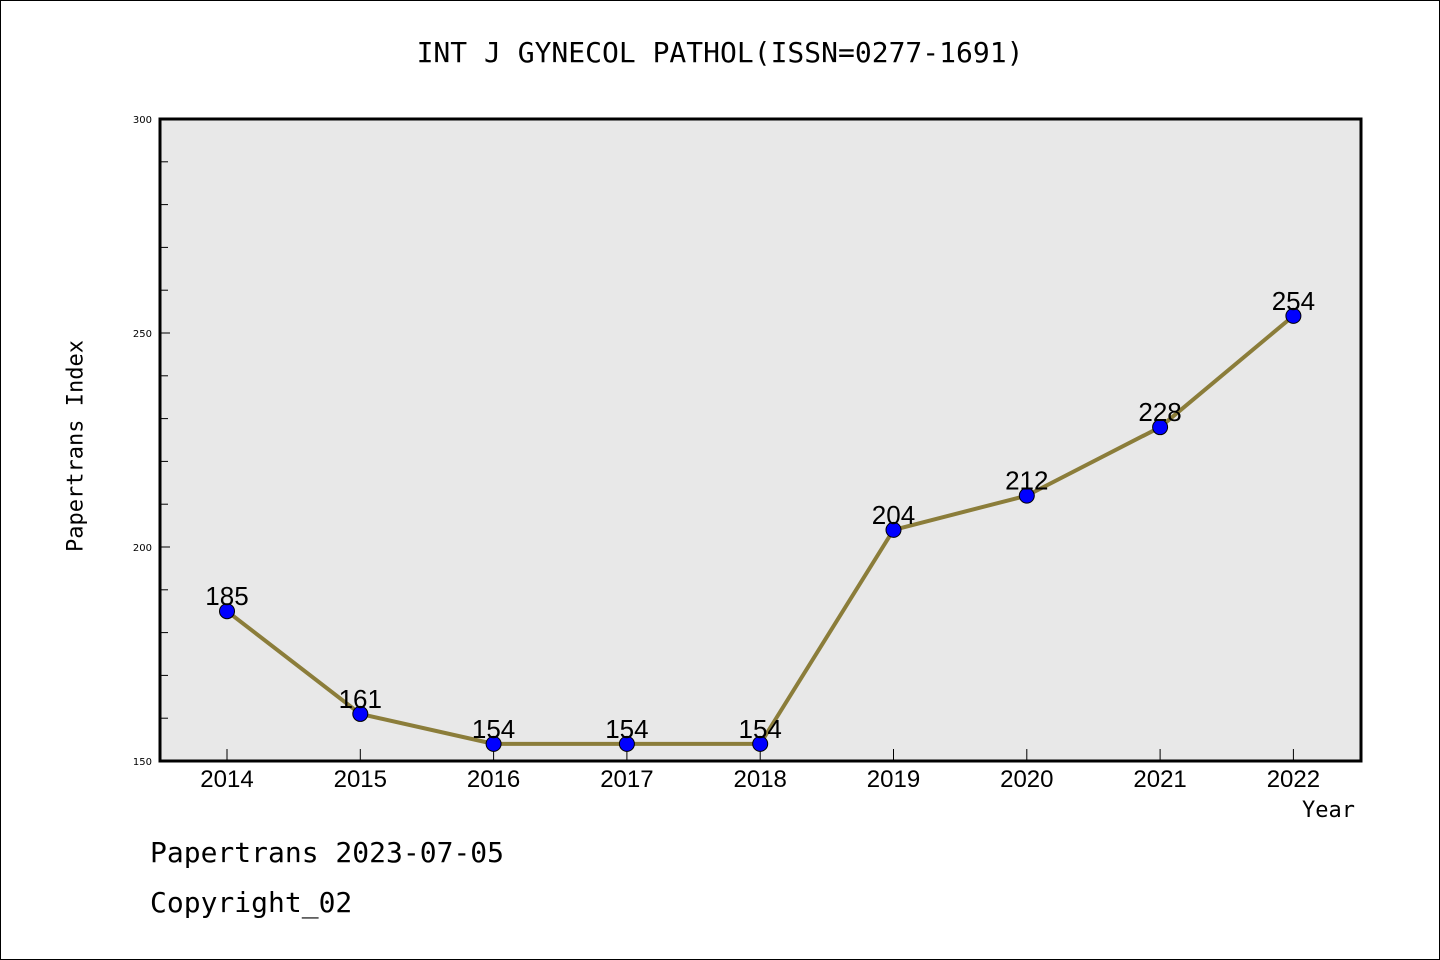 The width and height of the screenshot is (1440, 960). What do you see at coordinates (226, 779) in the screenshot?
I see `x-tick-label: 2014` at bounding box center [226, 779].